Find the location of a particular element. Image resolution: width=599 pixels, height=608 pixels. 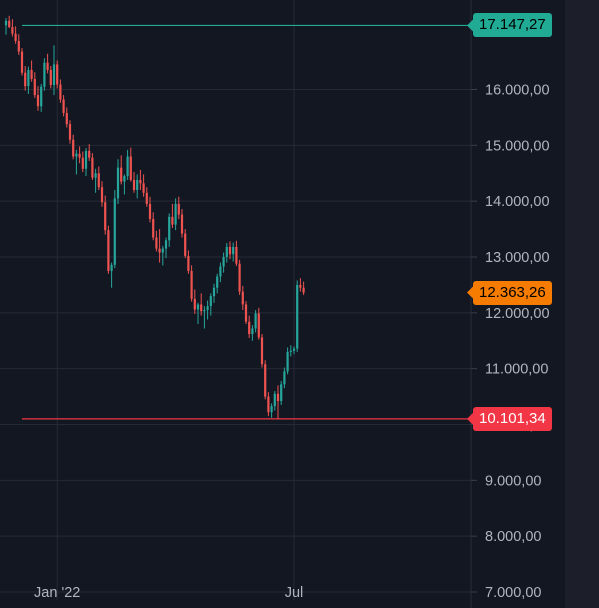

y-tick-label: 7.000,00 is located at coordinates (513, 593).